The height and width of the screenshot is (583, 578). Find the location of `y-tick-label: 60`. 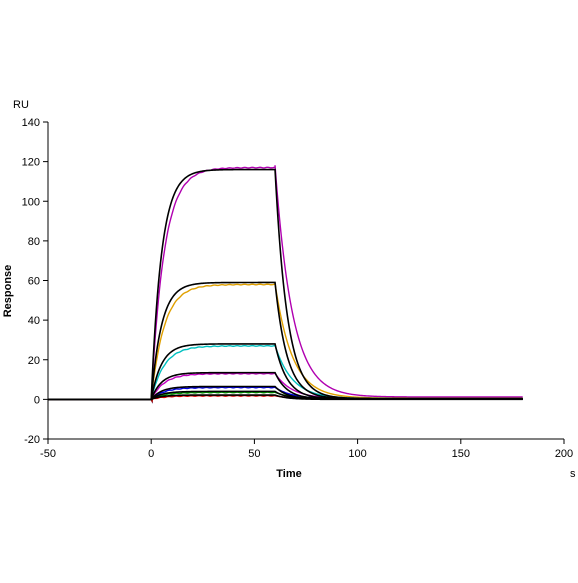

y-tick-label: 60 is located at coordinates (34, 282).